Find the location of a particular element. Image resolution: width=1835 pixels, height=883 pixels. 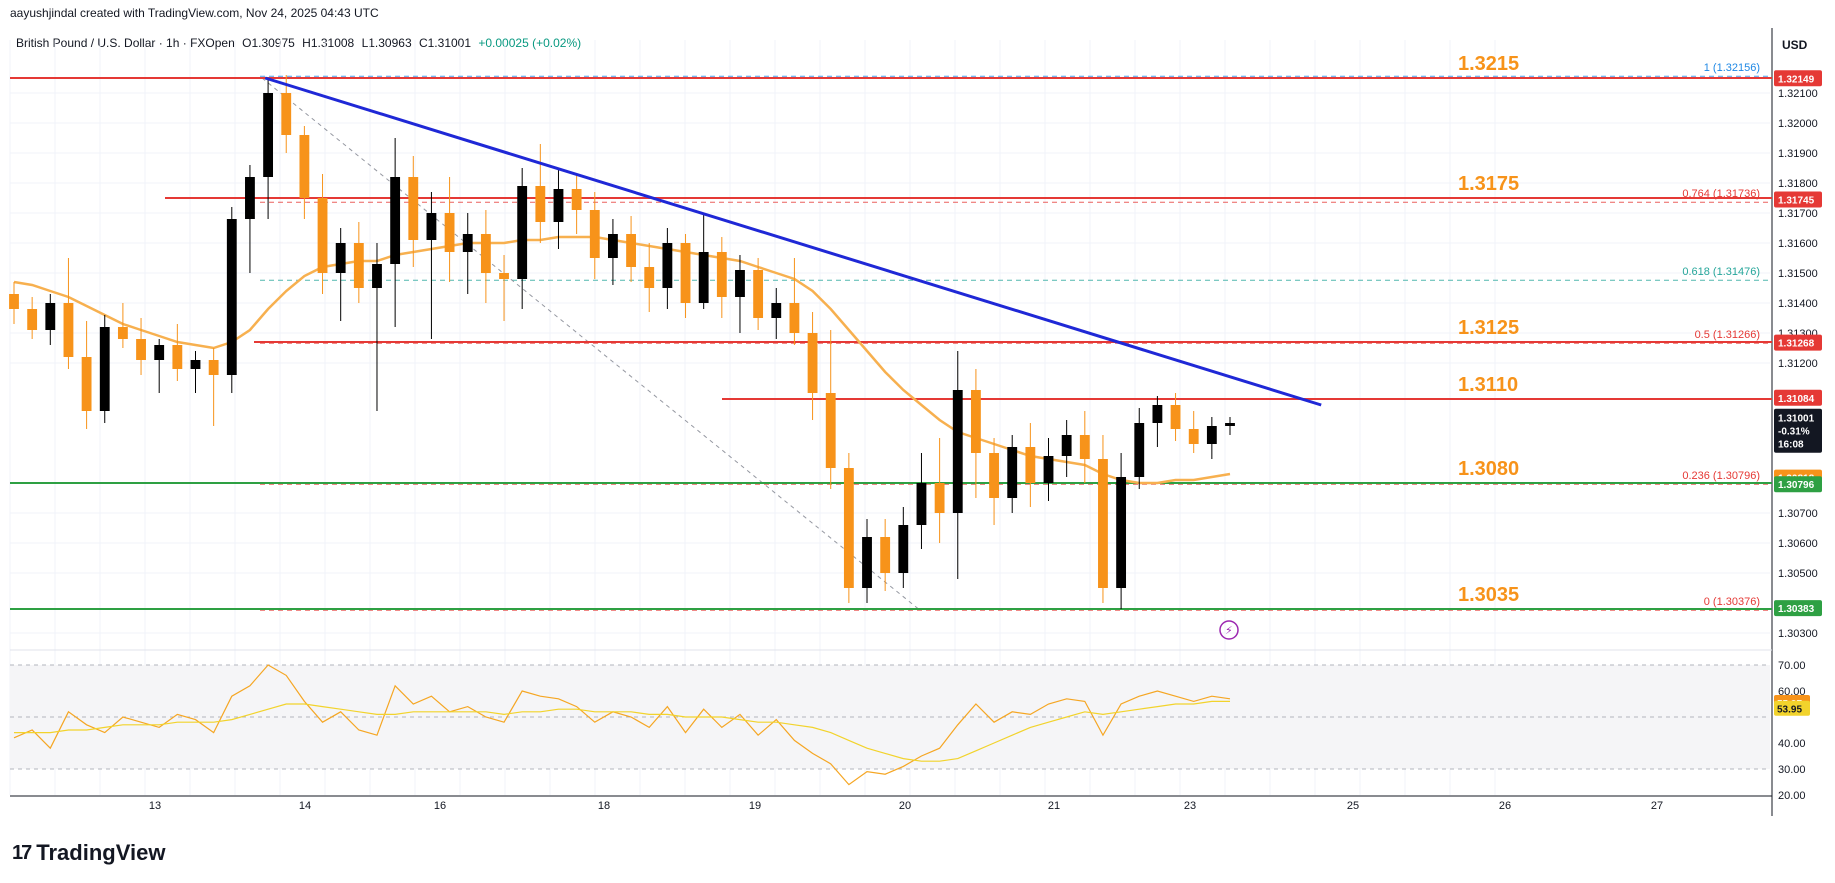

price-tick-label: 1.31500 is located at coordinates (1798, 274).